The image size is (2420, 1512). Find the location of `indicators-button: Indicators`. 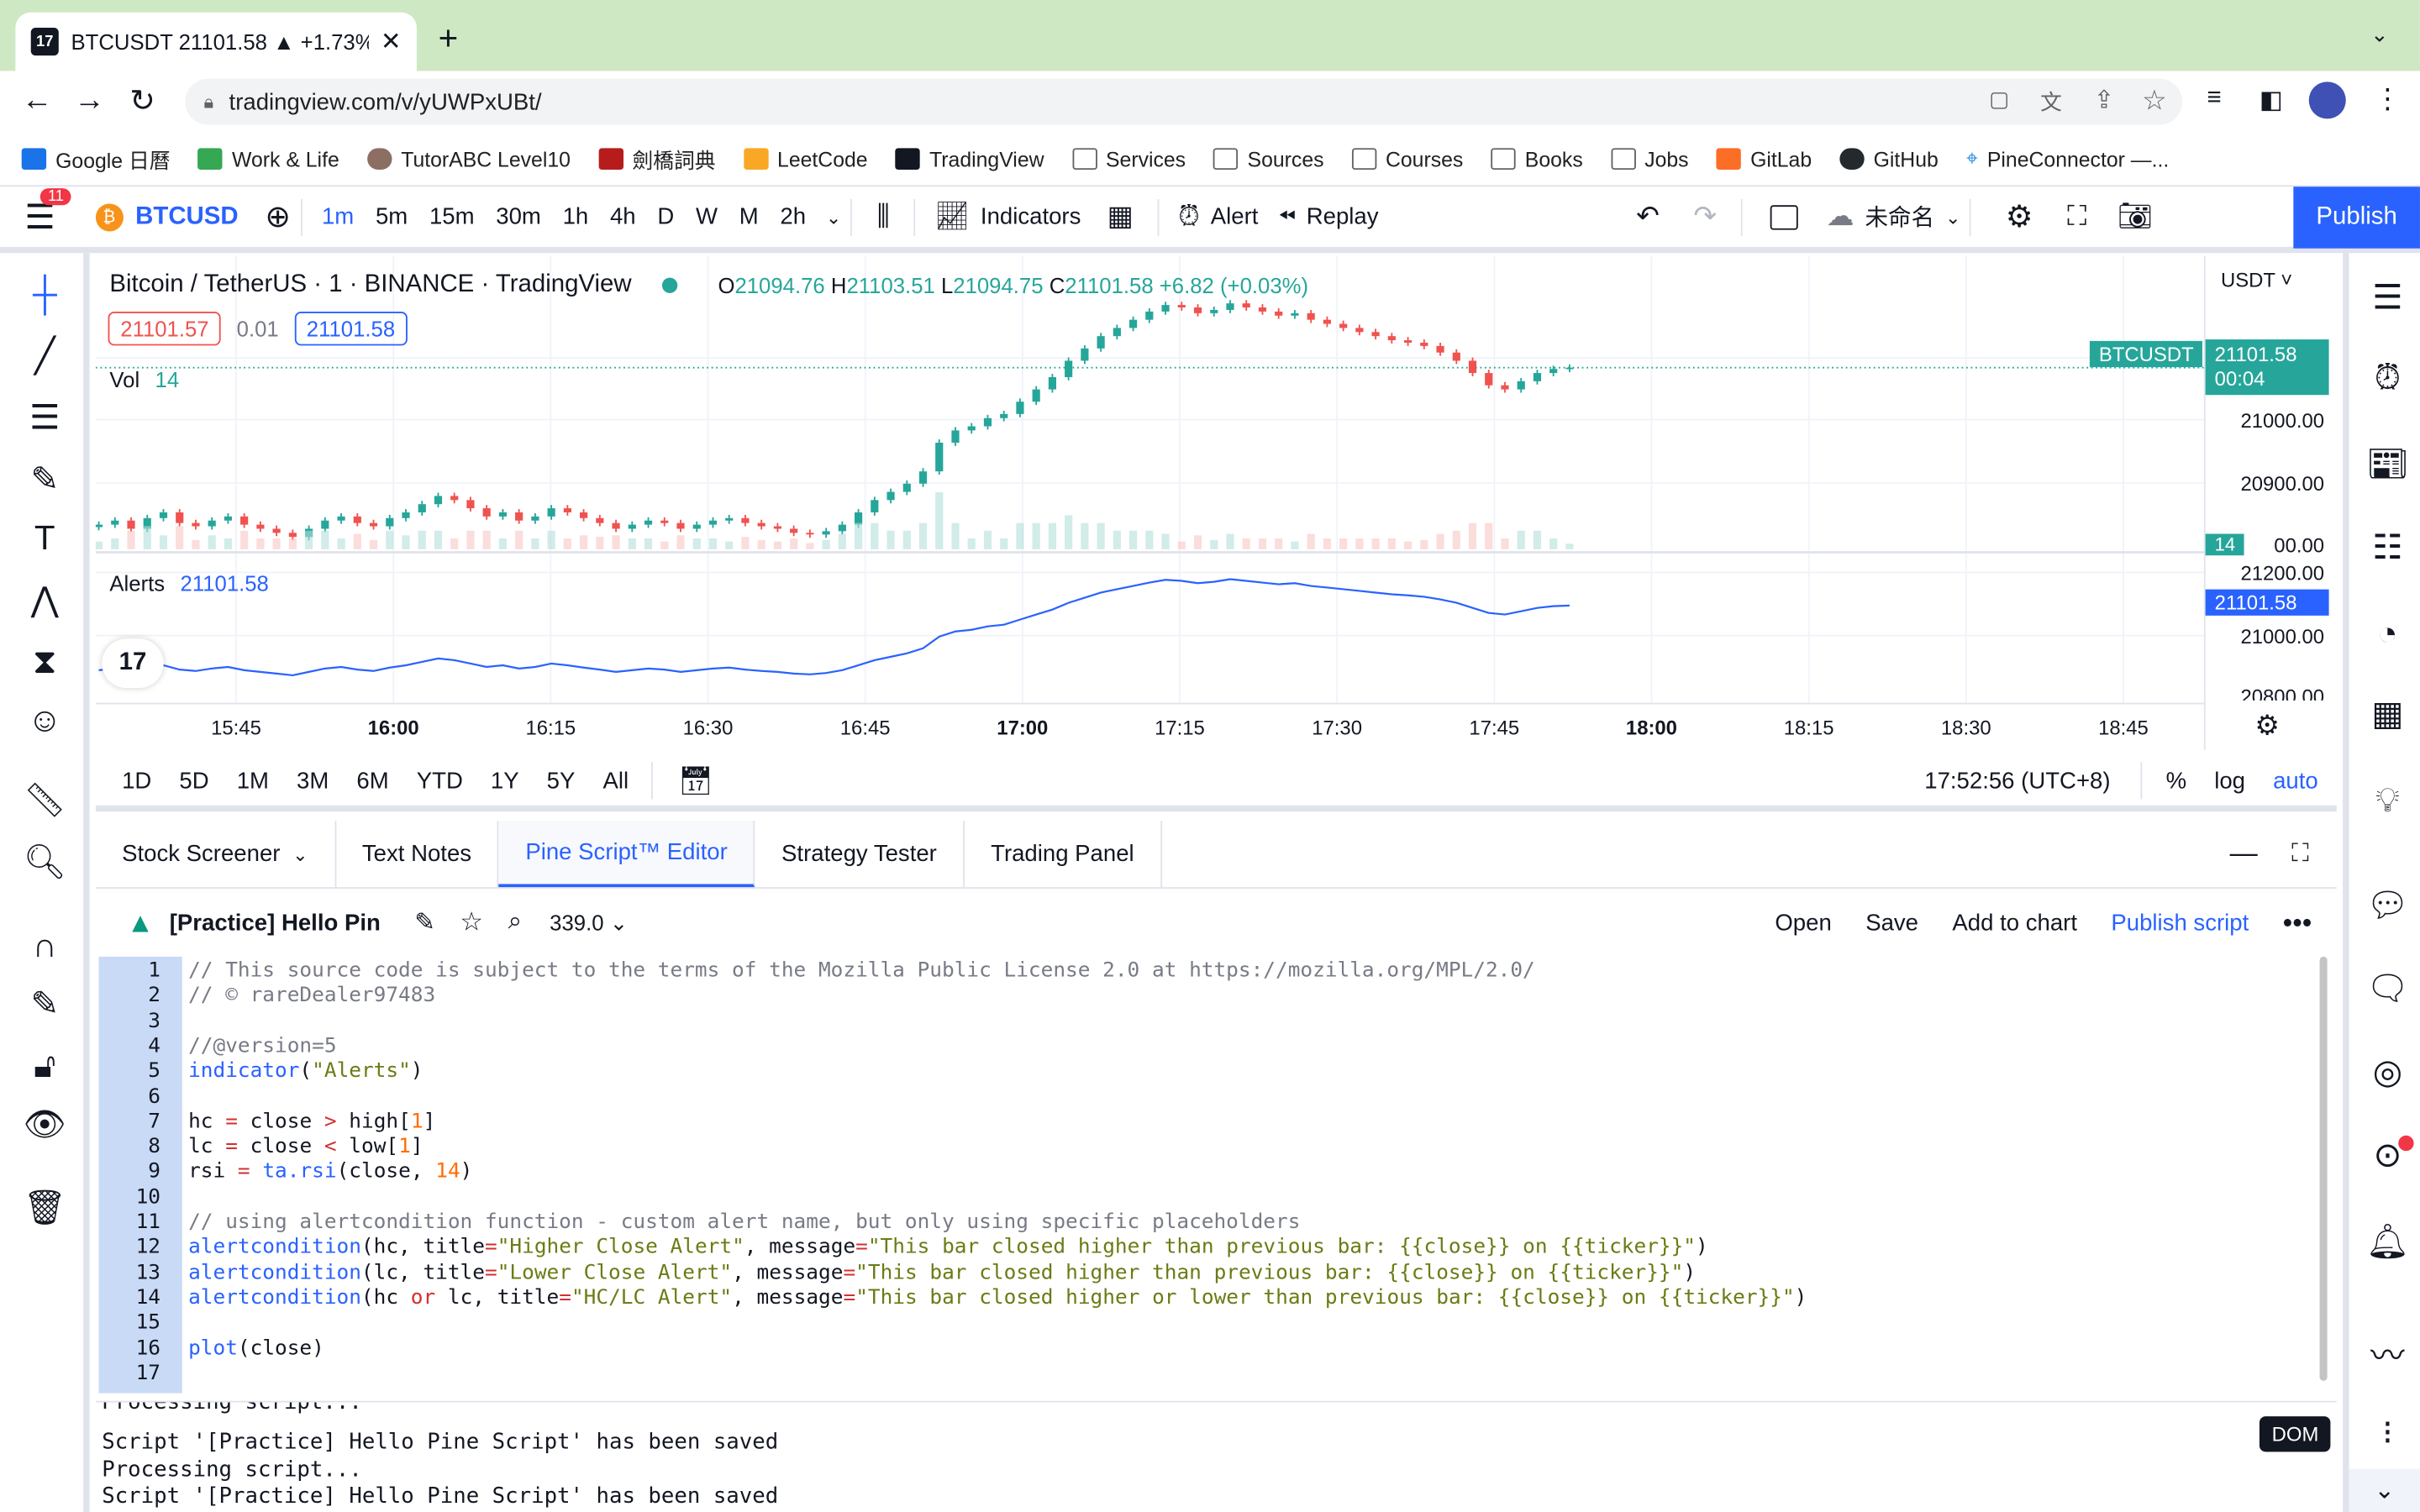

indicators-button: Indicators is located at coordinates (1030, 216).